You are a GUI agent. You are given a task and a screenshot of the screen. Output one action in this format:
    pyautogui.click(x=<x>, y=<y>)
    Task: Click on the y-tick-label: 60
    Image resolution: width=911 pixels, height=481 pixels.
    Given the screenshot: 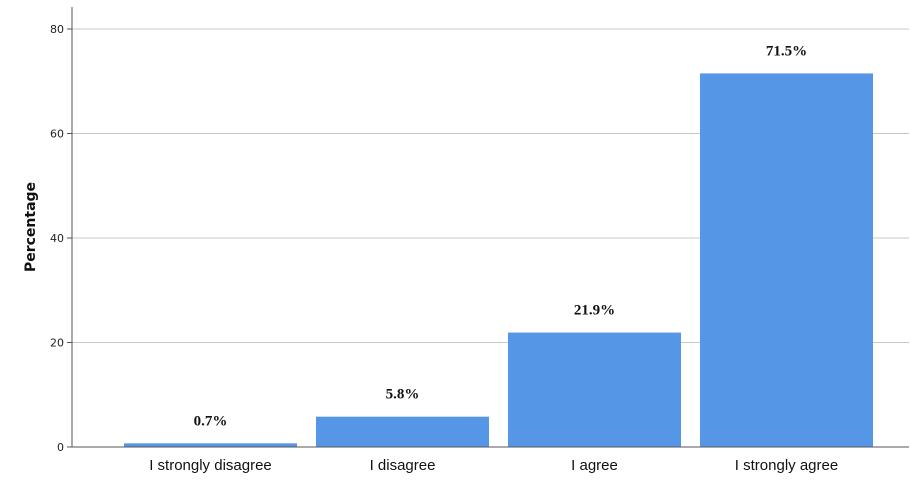 What is the action you would take?
    pyautogui.click(x=57, y=134)
    